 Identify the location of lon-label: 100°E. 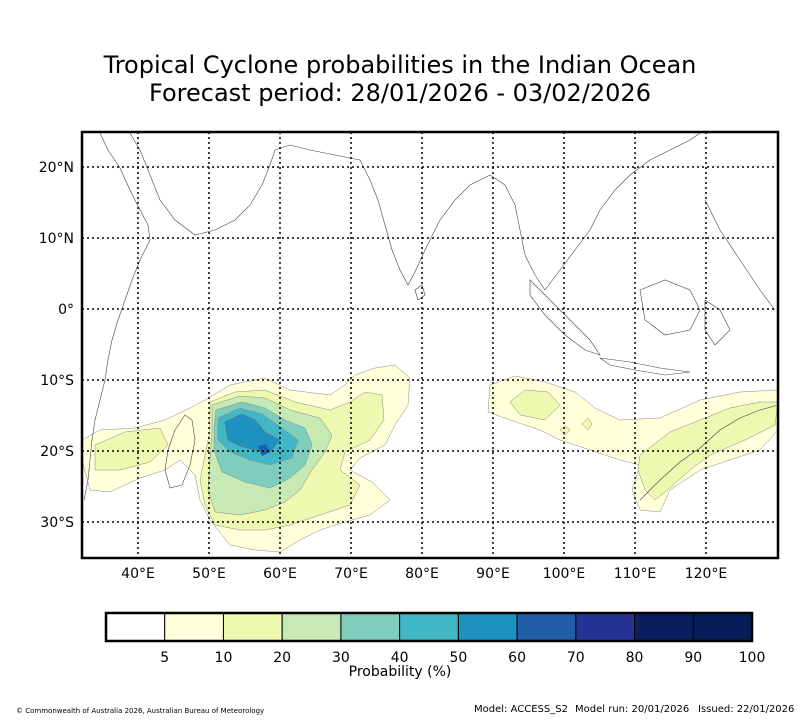
(564, 574).